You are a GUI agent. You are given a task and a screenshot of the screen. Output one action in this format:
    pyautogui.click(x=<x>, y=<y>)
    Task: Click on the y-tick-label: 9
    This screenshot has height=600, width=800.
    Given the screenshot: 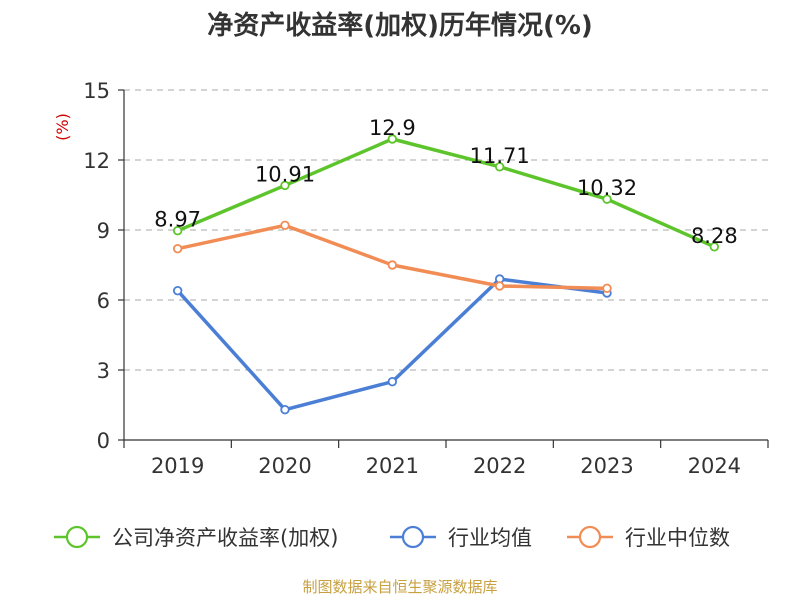 What is the action you would take?
    pyautogui.click(x=103, y=231)
    